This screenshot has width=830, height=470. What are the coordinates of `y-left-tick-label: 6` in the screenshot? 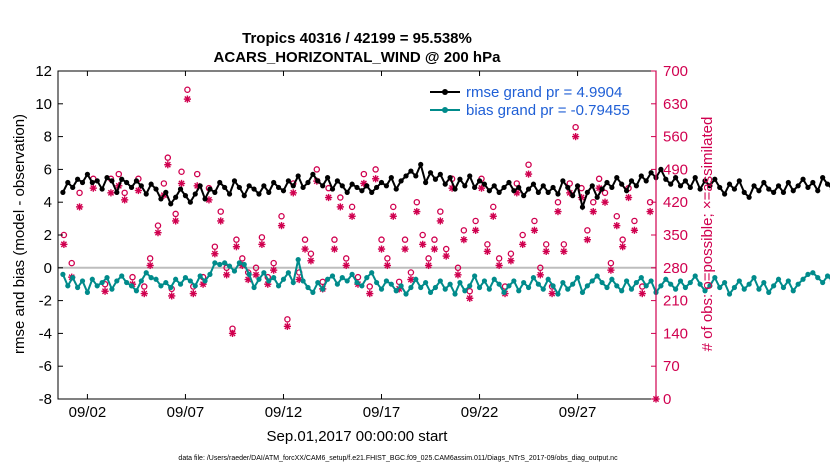 It's located at (48, 169).